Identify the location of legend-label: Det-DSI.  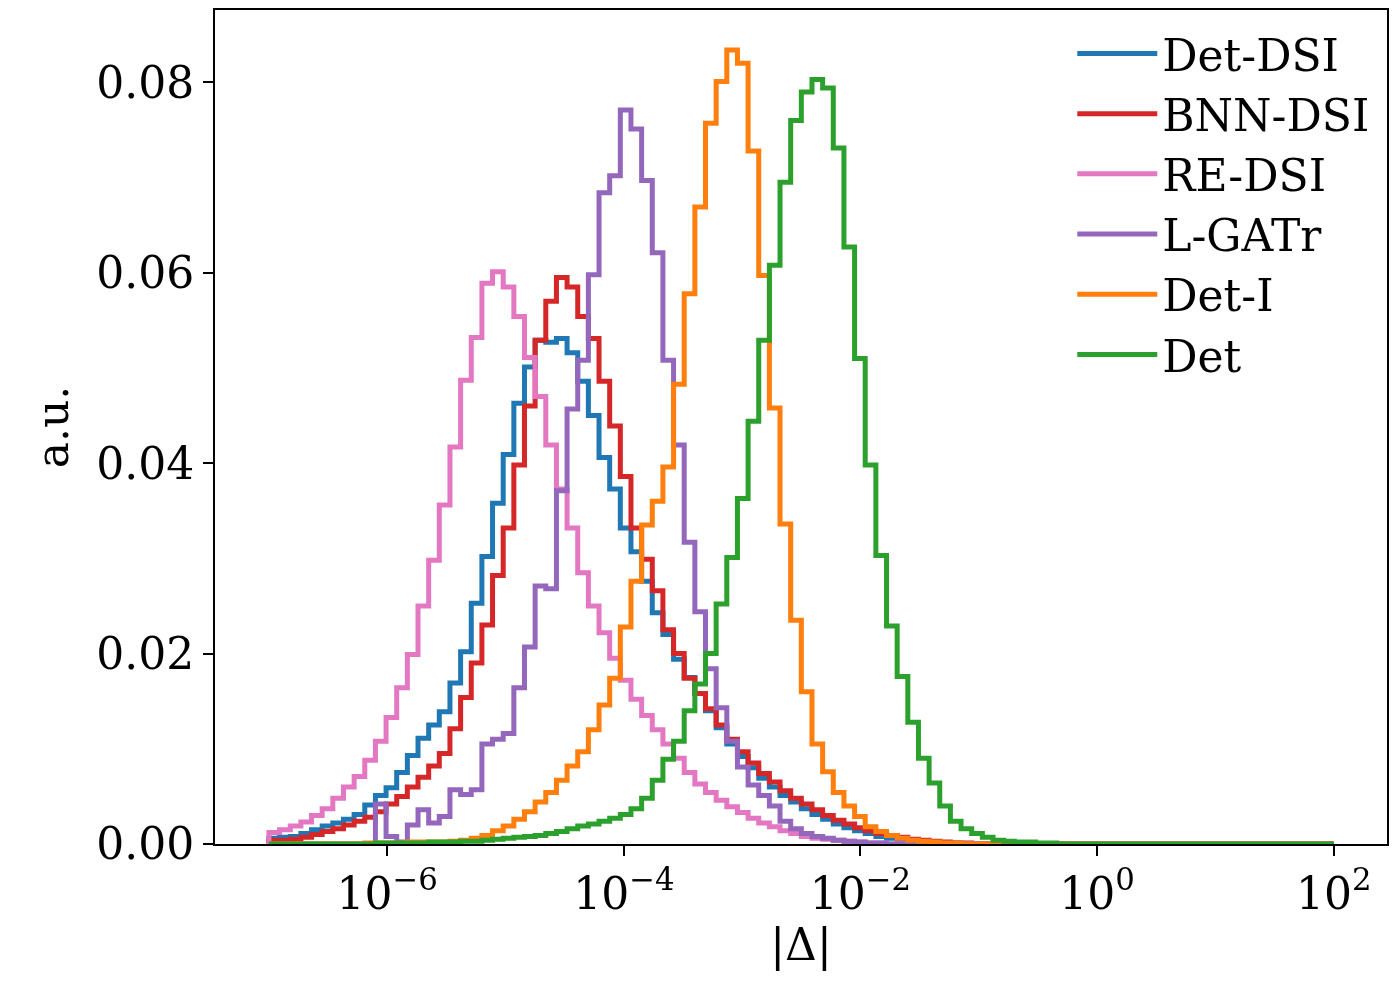
(1250, 55).